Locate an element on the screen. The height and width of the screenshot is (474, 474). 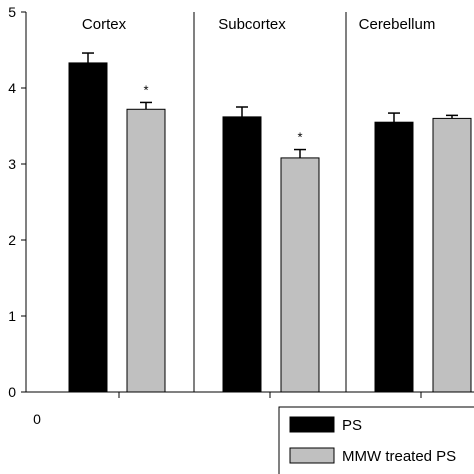
y-tick-label: 3 is located at coordinates (12, 164).